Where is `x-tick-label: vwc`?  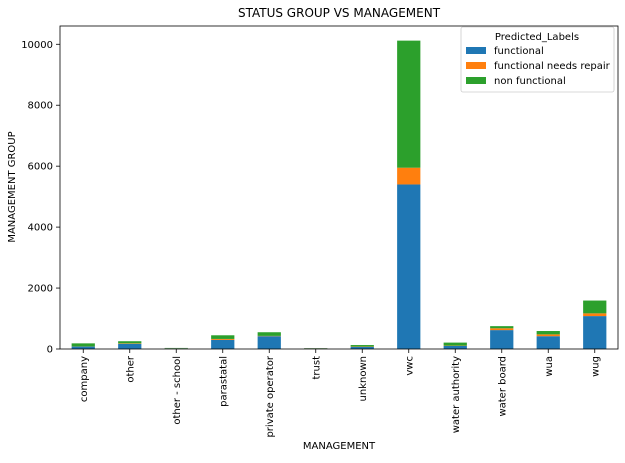 x-tick-label: vwc is located at coordinates (409, 366).